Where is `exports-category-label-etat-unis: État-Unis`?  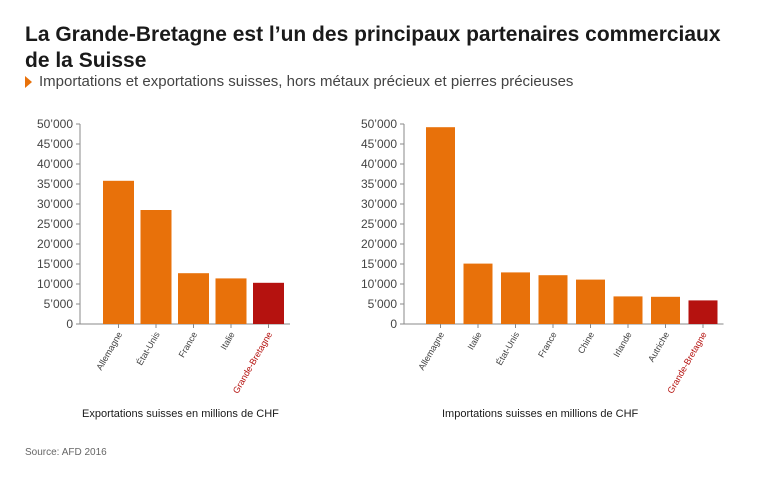
exports-category-label-etat-unis: État-Unis is located at coordinates (148, 348).